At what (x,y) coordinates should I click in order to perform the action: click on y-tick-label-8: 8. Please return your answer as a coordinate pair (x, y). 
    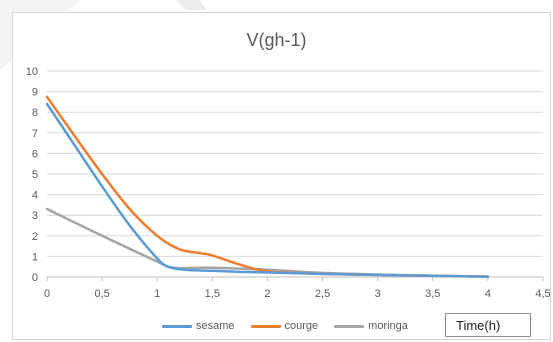
    Looking at the image, I should click on (35, 113).